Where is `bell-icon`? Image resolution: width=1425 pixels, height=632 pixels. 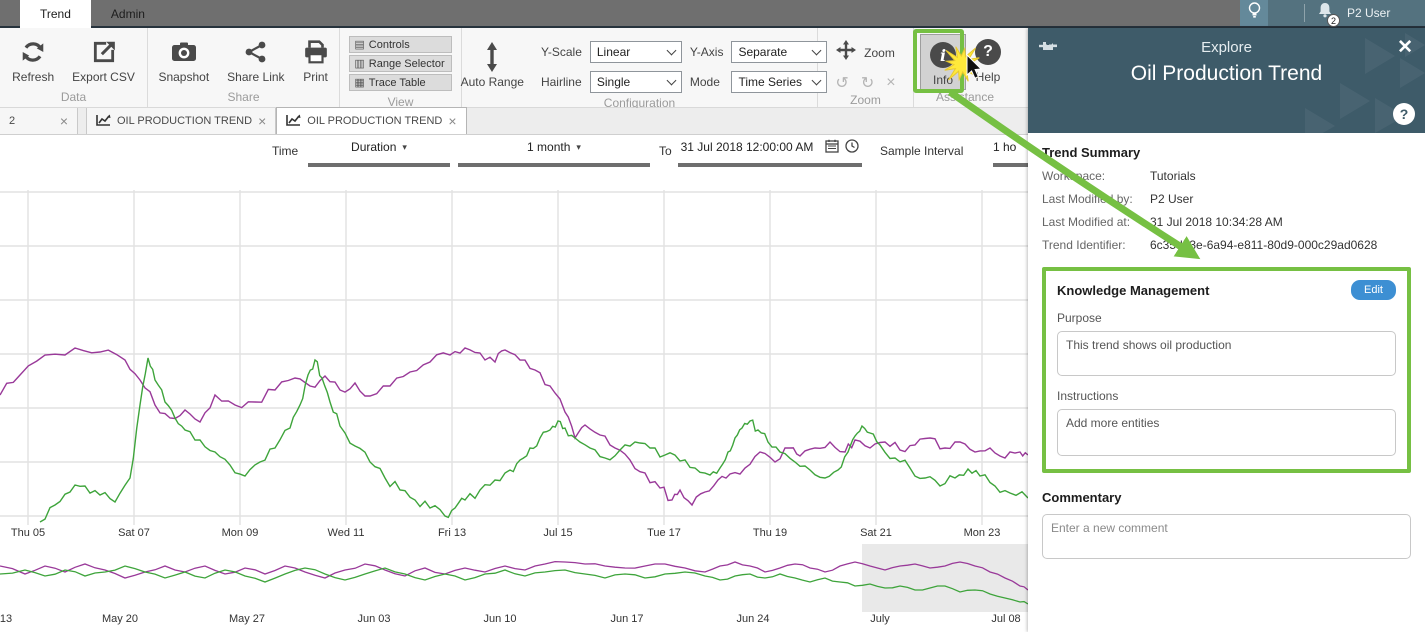
bell-icon is located at coordinates (1325, 13).